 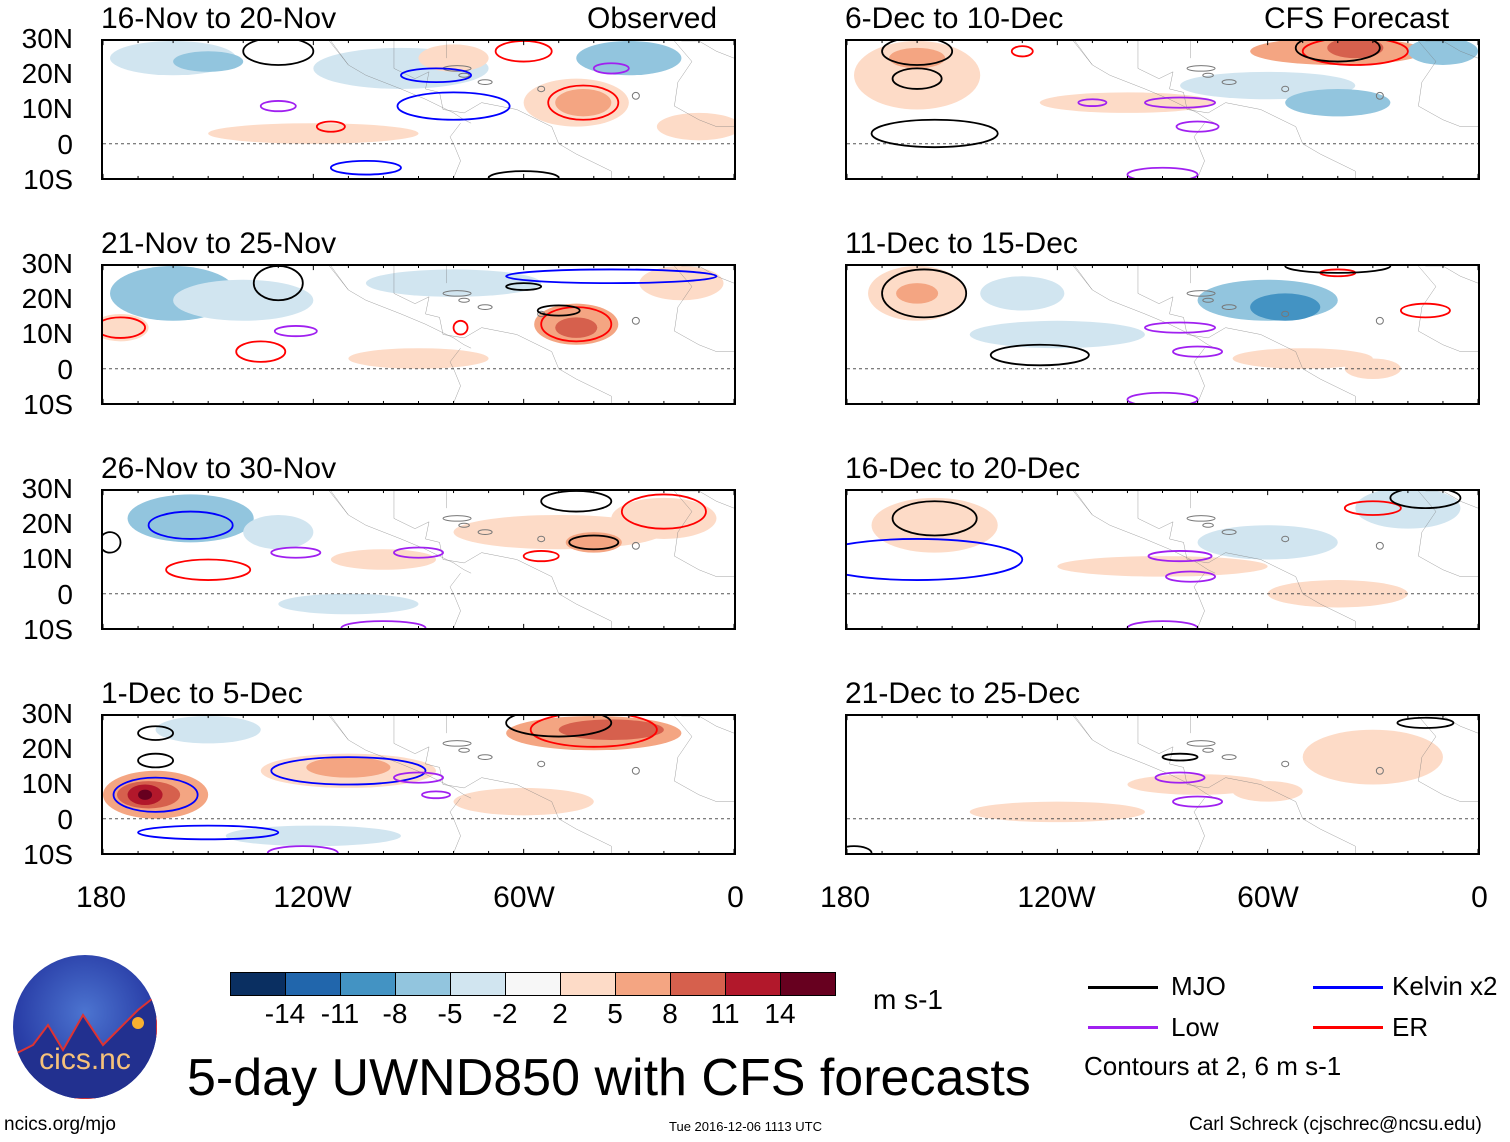 What do you see at coordinates (60, 1124) in the screenshot?
I see `footer-url: ncics.org/mjo` at bounding box center [60, 1124].